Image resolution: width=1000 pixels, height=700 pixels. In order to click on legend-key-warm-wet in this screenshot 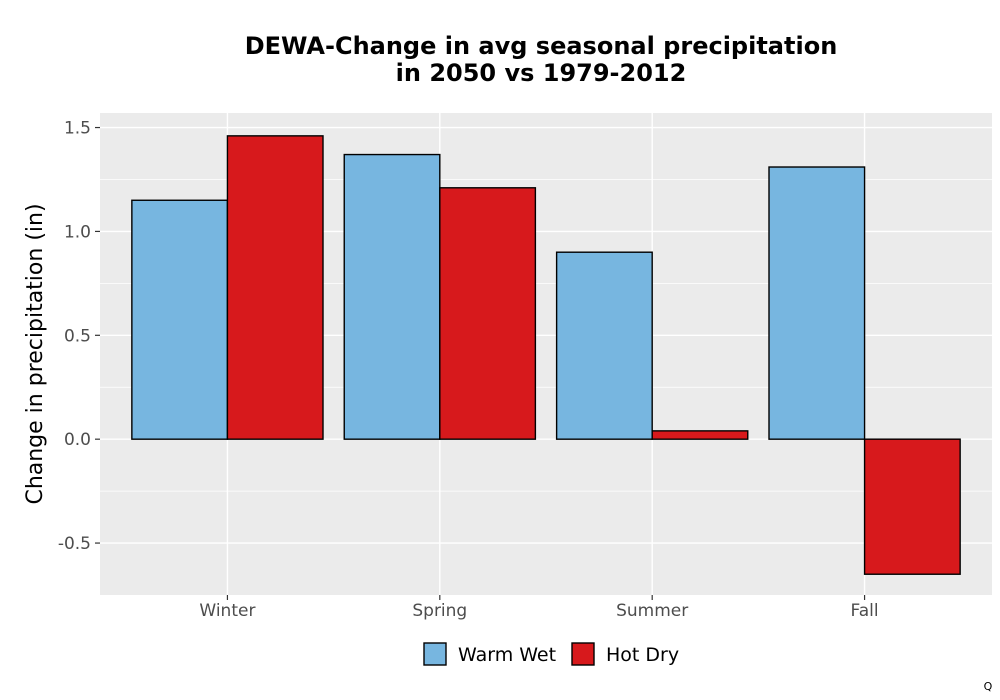, I will do `click(435, 654)`.